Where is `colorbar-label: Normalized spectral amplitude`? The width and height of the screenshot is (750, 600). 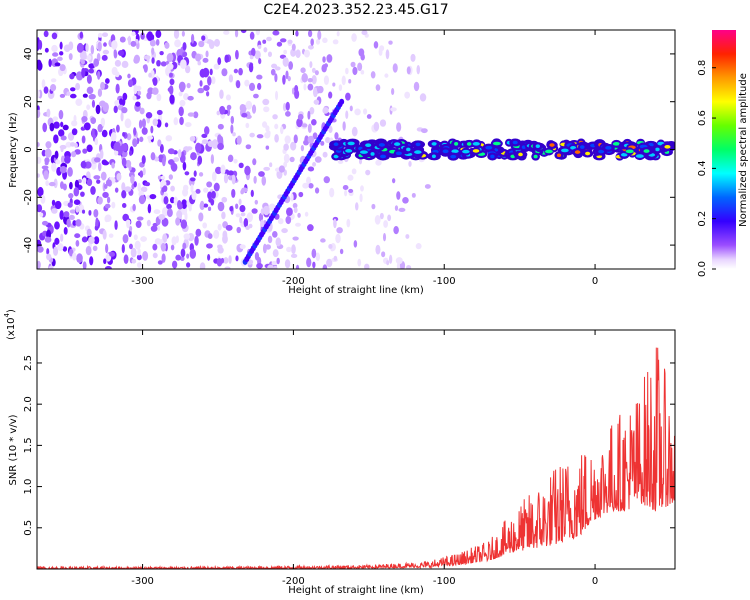 colorbar-label: Normalized spectral amplitude is located at coordinates (743, 150).